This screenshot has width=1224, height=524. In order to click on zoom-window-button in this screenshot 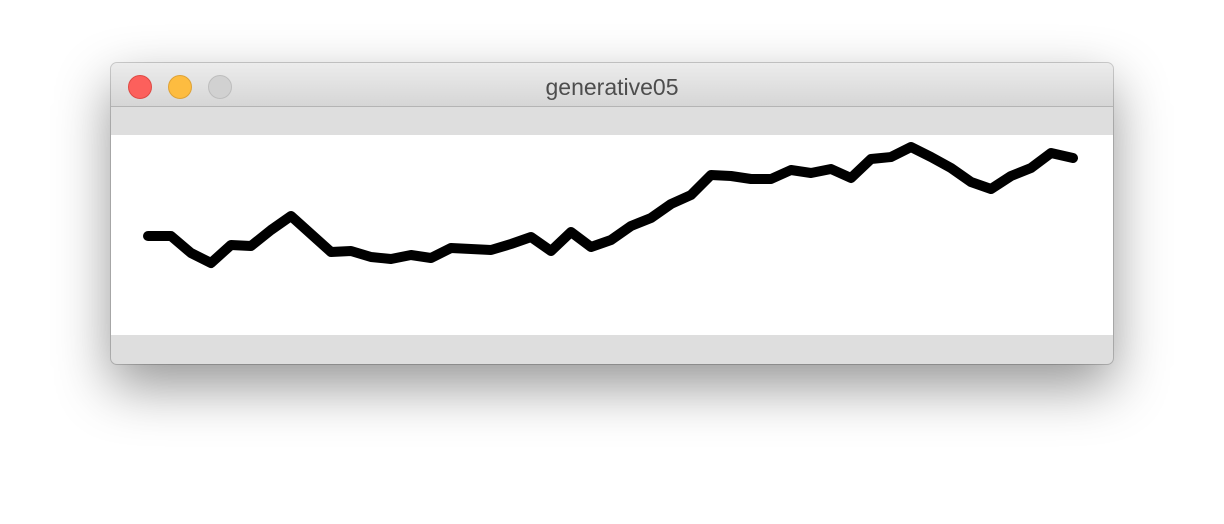, I will do `click(220, 87)`.